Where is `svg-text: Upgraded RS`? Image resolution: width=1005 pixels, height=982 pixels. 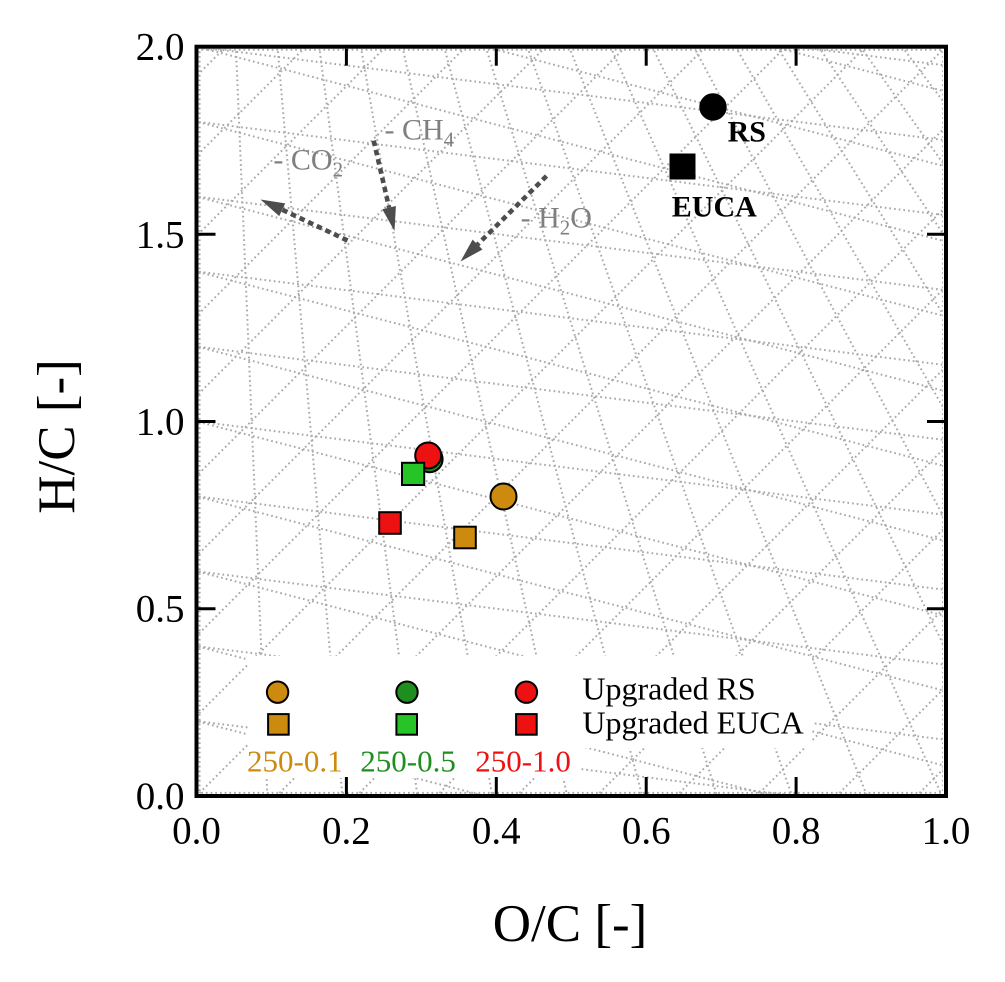
svg-text: Upgraded RS is located at coordinates (668, 689).